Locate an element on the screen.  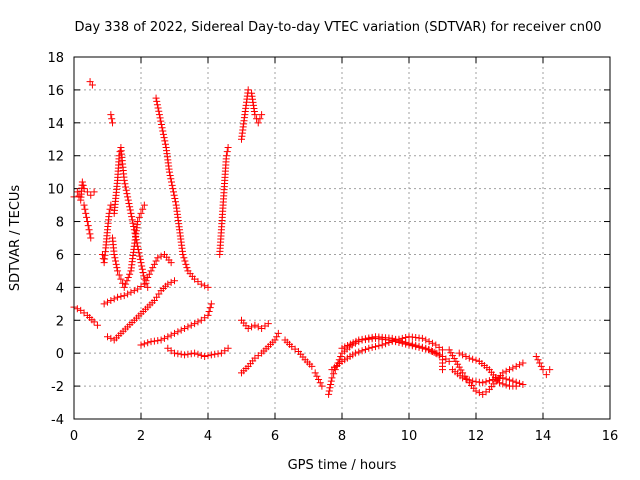
y-tick-label: 2 is located at coordinates (60, 321).